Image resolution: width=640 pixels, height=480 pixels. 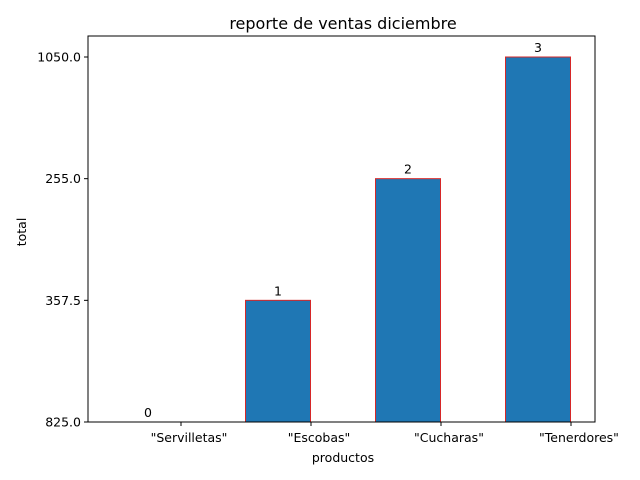 I want to click on y-axis-label: total, so click(x=21, y=232).